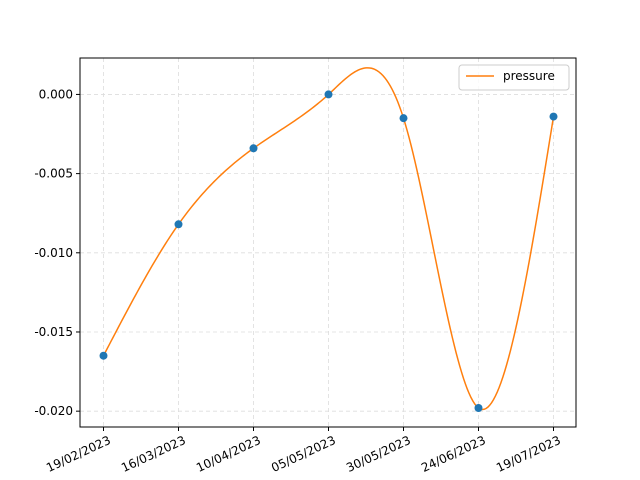 The width and height of the screenshot is (640, 480). What do you see at coordinates (529, 76) in the screenshot?
I see `legend-label-pressure: pressure` at bounding box center [529, 76].